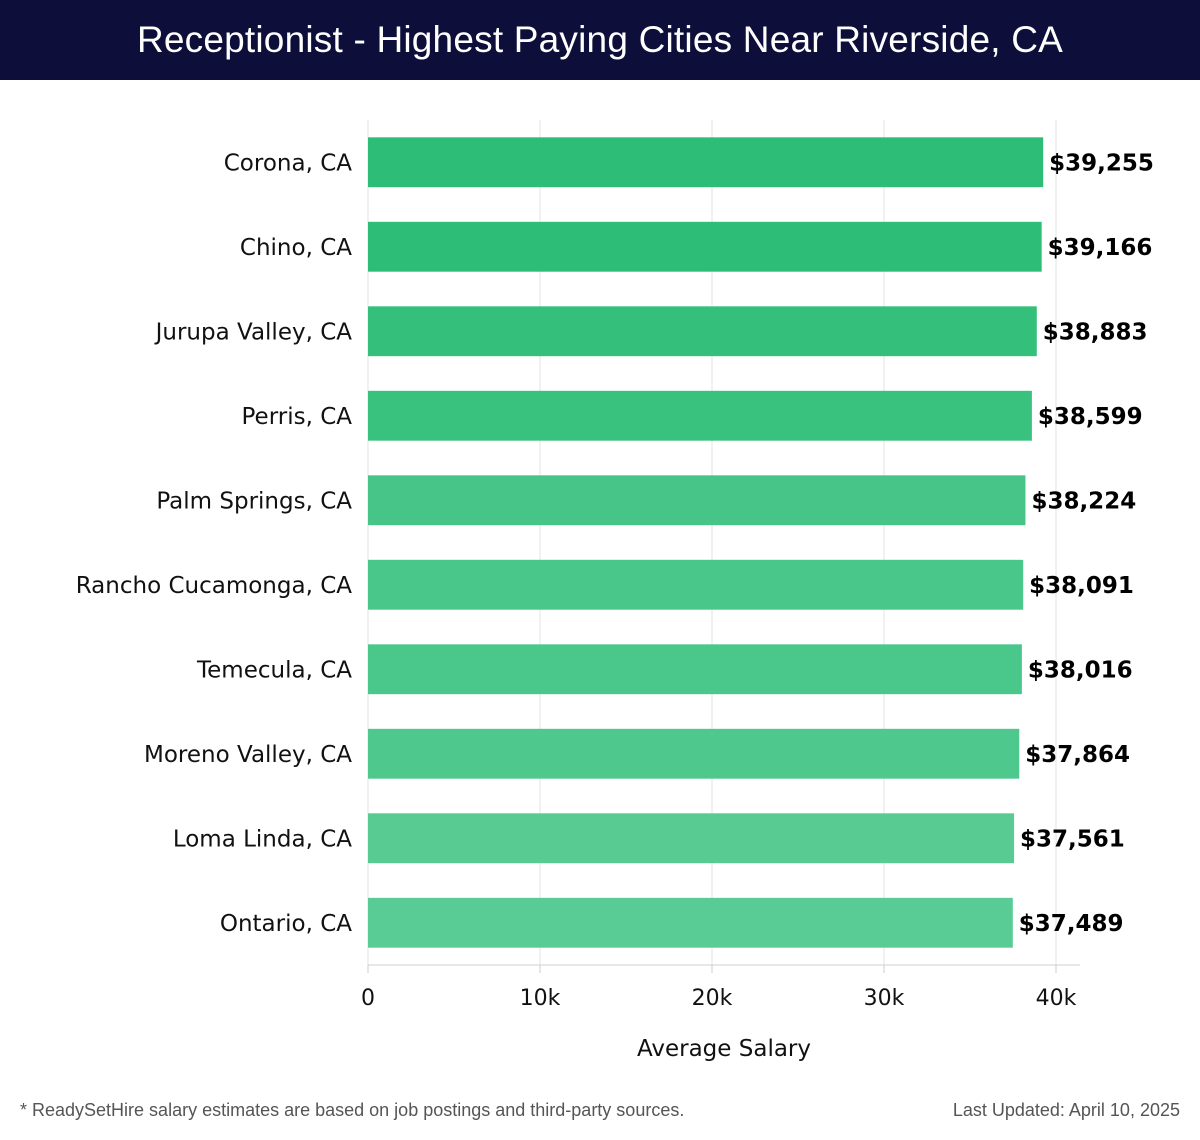  I want to click on category-label-0: Corona, CA, so click(288, 163).